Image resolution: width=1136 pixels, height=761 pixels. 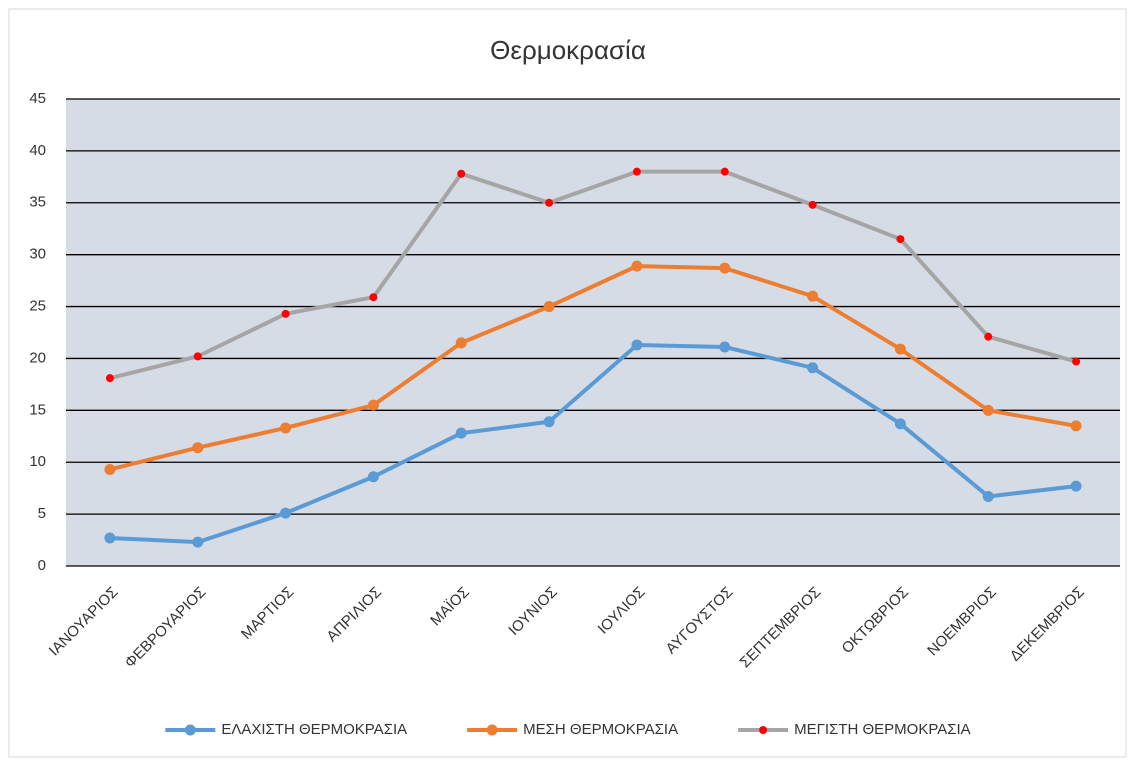 I want to click on legend-label: ΕΛΑΧΙΣΤΗ ΘΕΡΜΟΚΡΑΣΙΑ, so click(x=314, y=729).